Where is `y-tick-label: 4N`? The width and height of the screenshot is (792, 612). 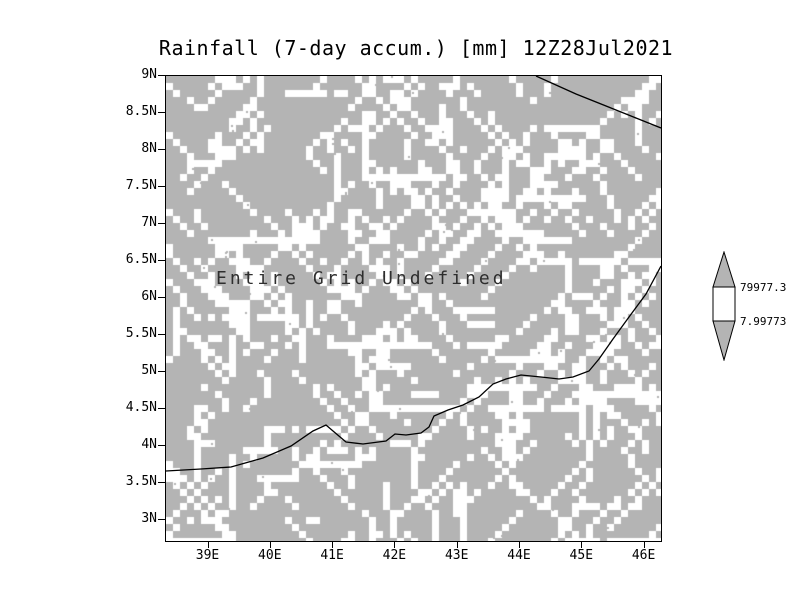
y-tick-label: 4N is located at coordinates (149, 444).